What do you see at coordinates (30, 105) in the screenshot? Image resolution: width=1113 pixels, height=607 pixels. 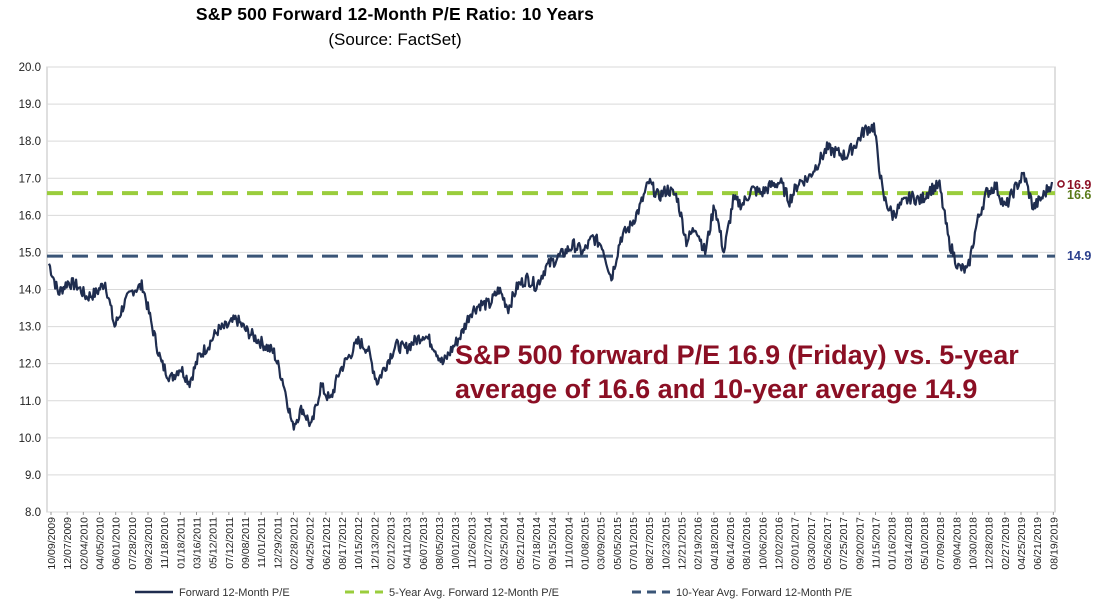 I see `y-tick-label: 19.0` at bounding box center [30, 105].